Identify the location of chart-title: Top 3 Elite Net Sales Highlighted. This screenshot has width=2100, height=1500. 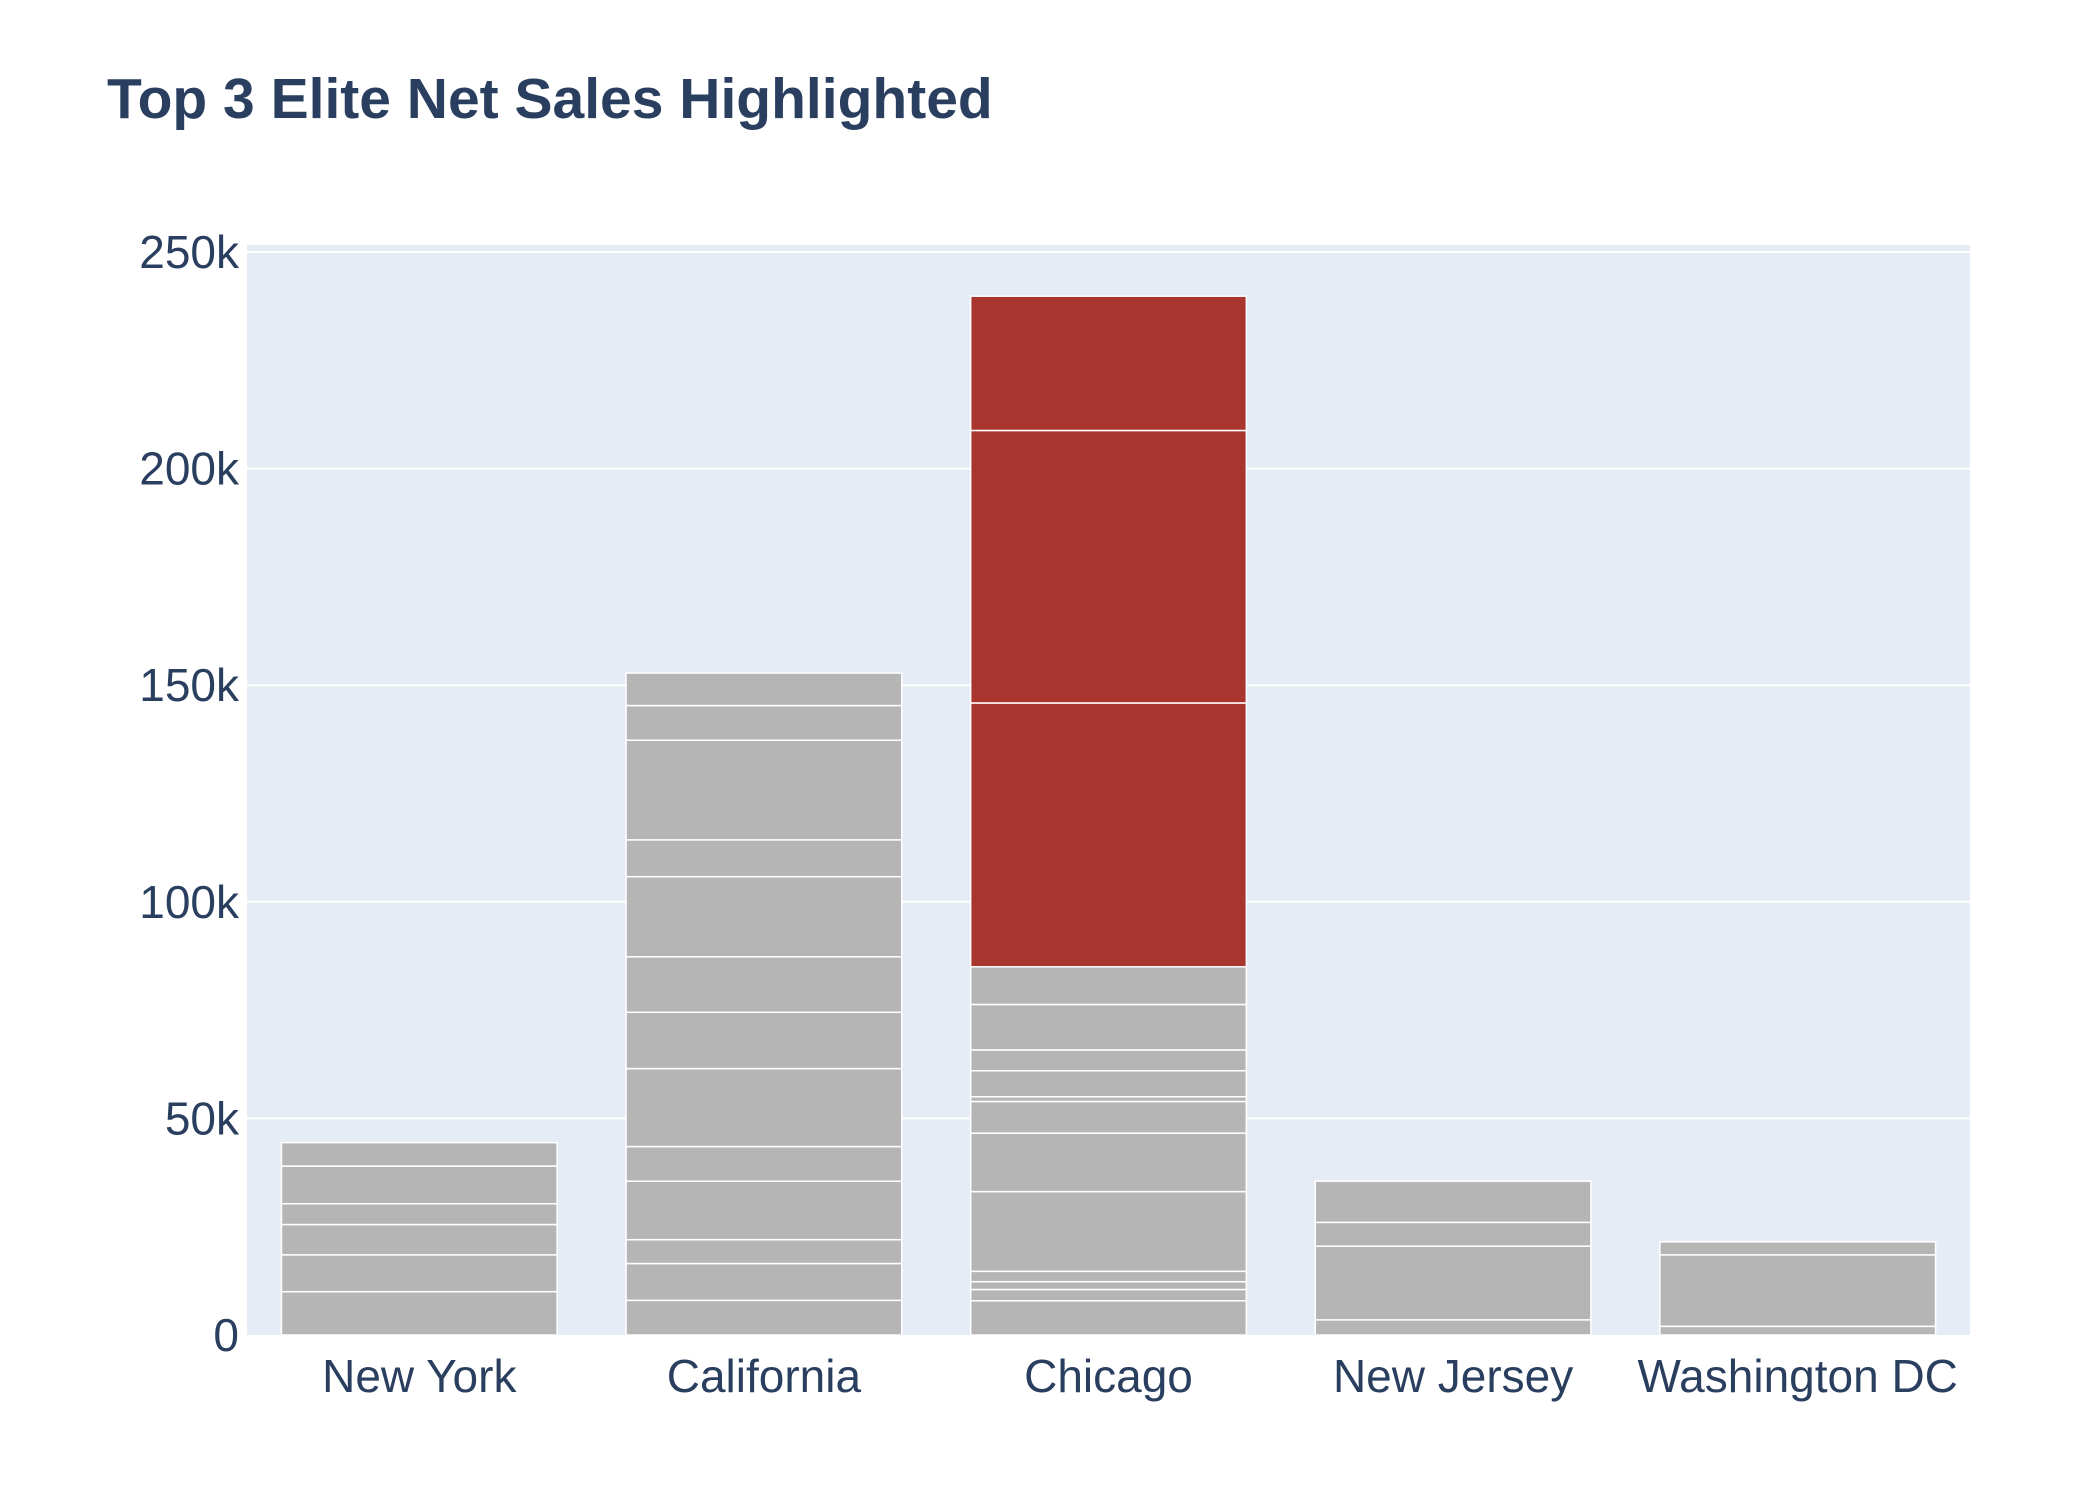
(550, 99).